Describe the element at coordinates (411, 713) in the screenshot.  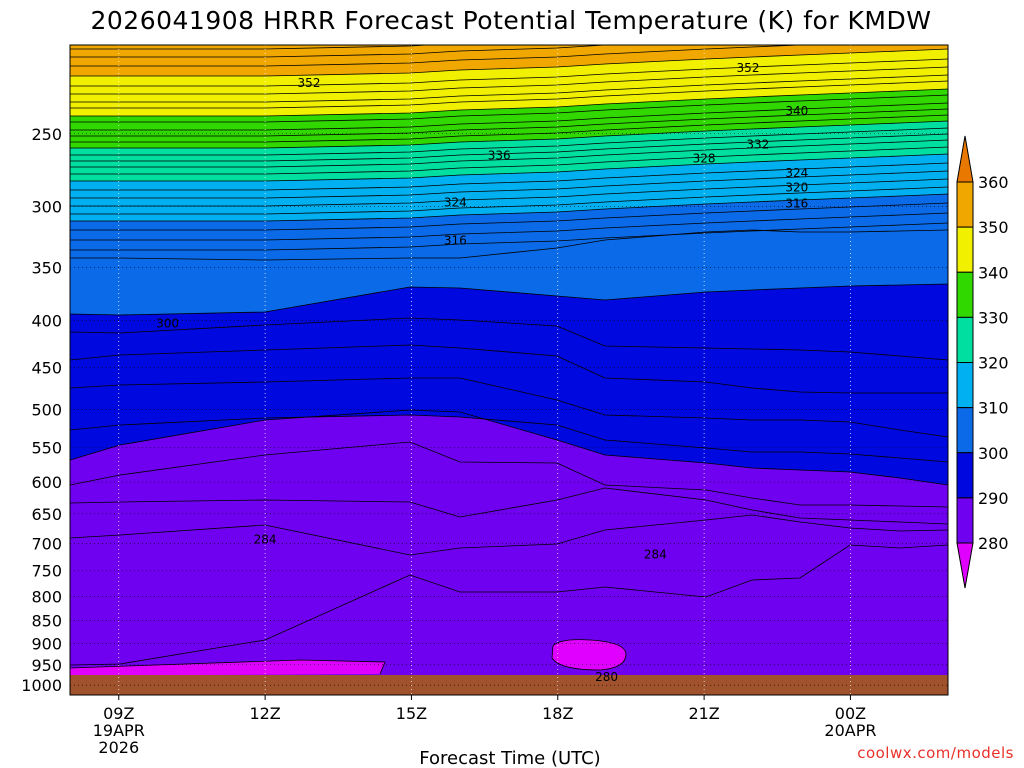
I see `x-tick-label: 15Z` at that location.